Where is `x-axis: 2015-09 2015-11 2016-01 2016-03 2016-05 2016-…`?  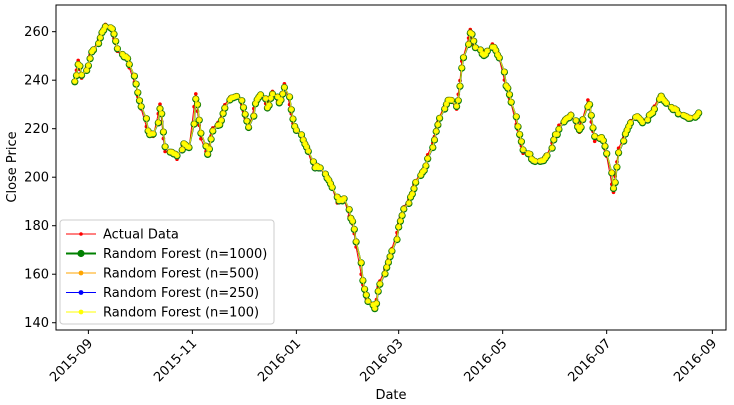
x-axis: 2015-09 2015-11 2016-01 2016-03 2016-05 2016-… is located at coordinates (383, 357).